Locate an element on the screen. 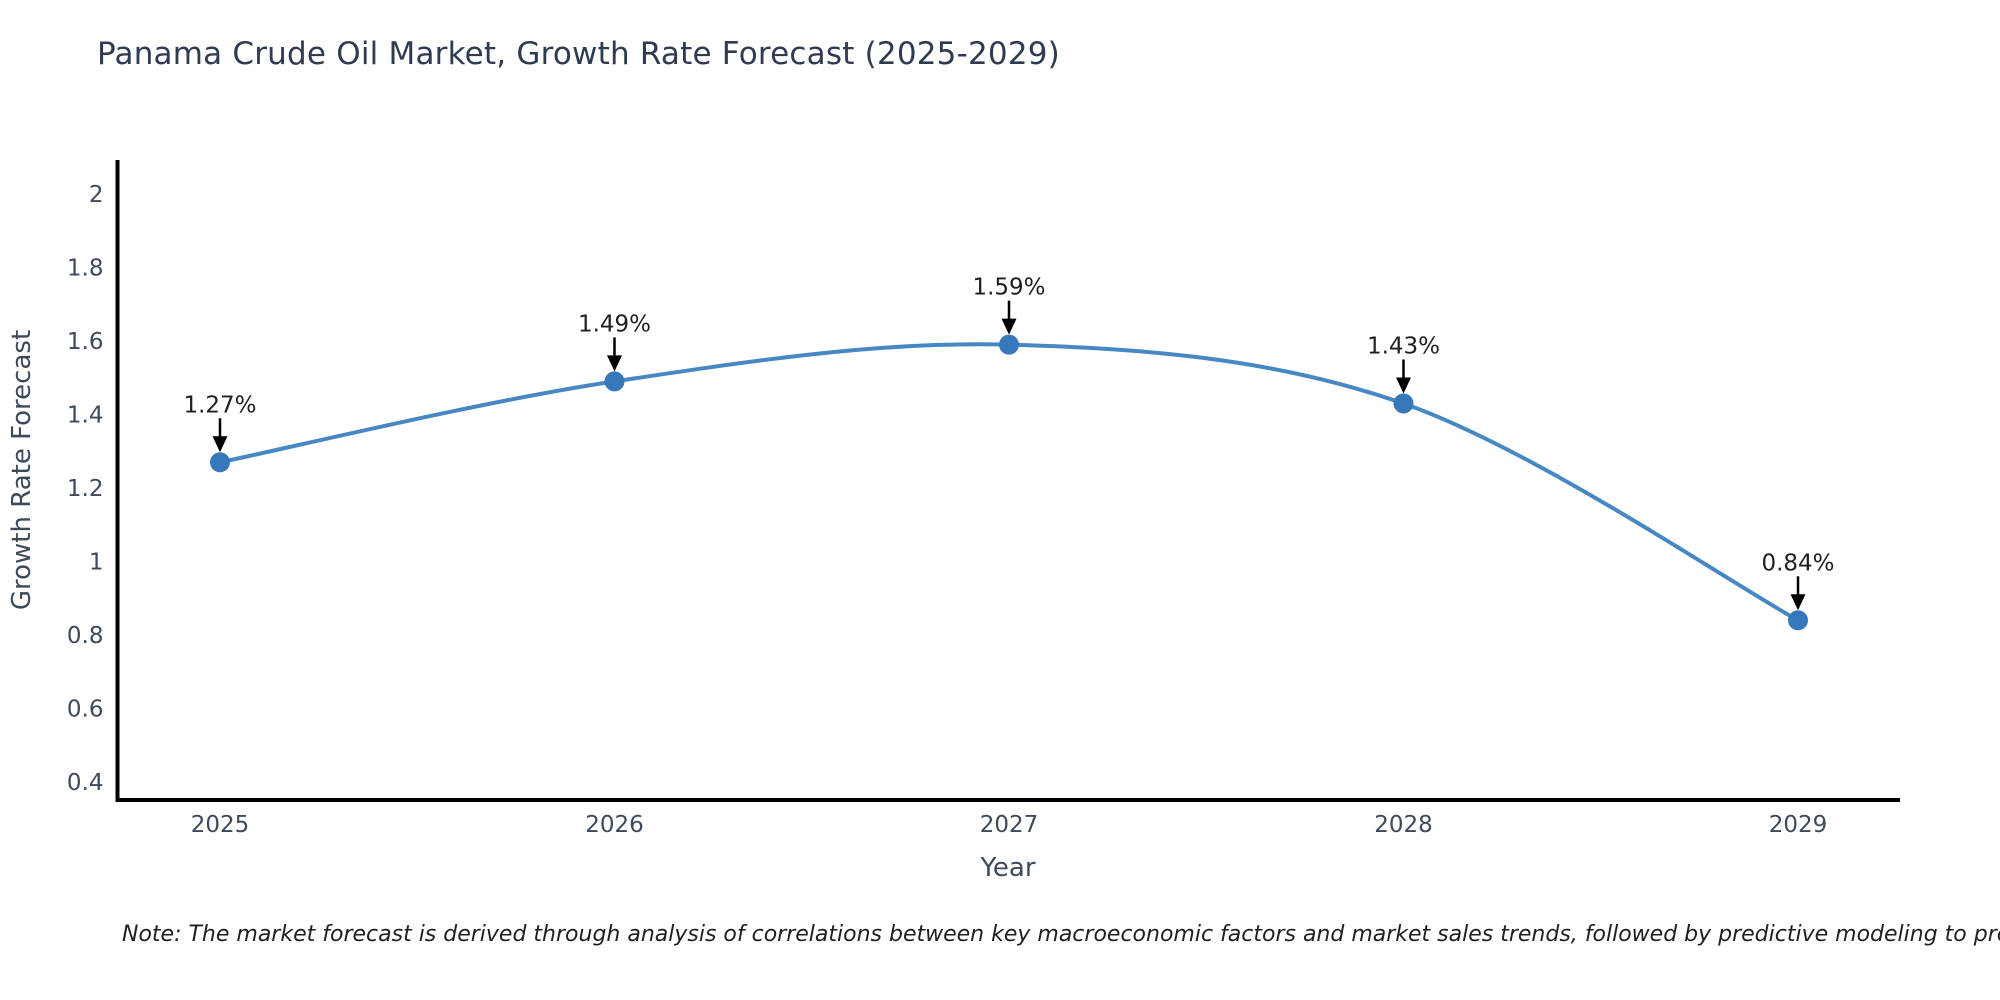  annotation-label: 0.84% is located at coordinates (1797, 563).